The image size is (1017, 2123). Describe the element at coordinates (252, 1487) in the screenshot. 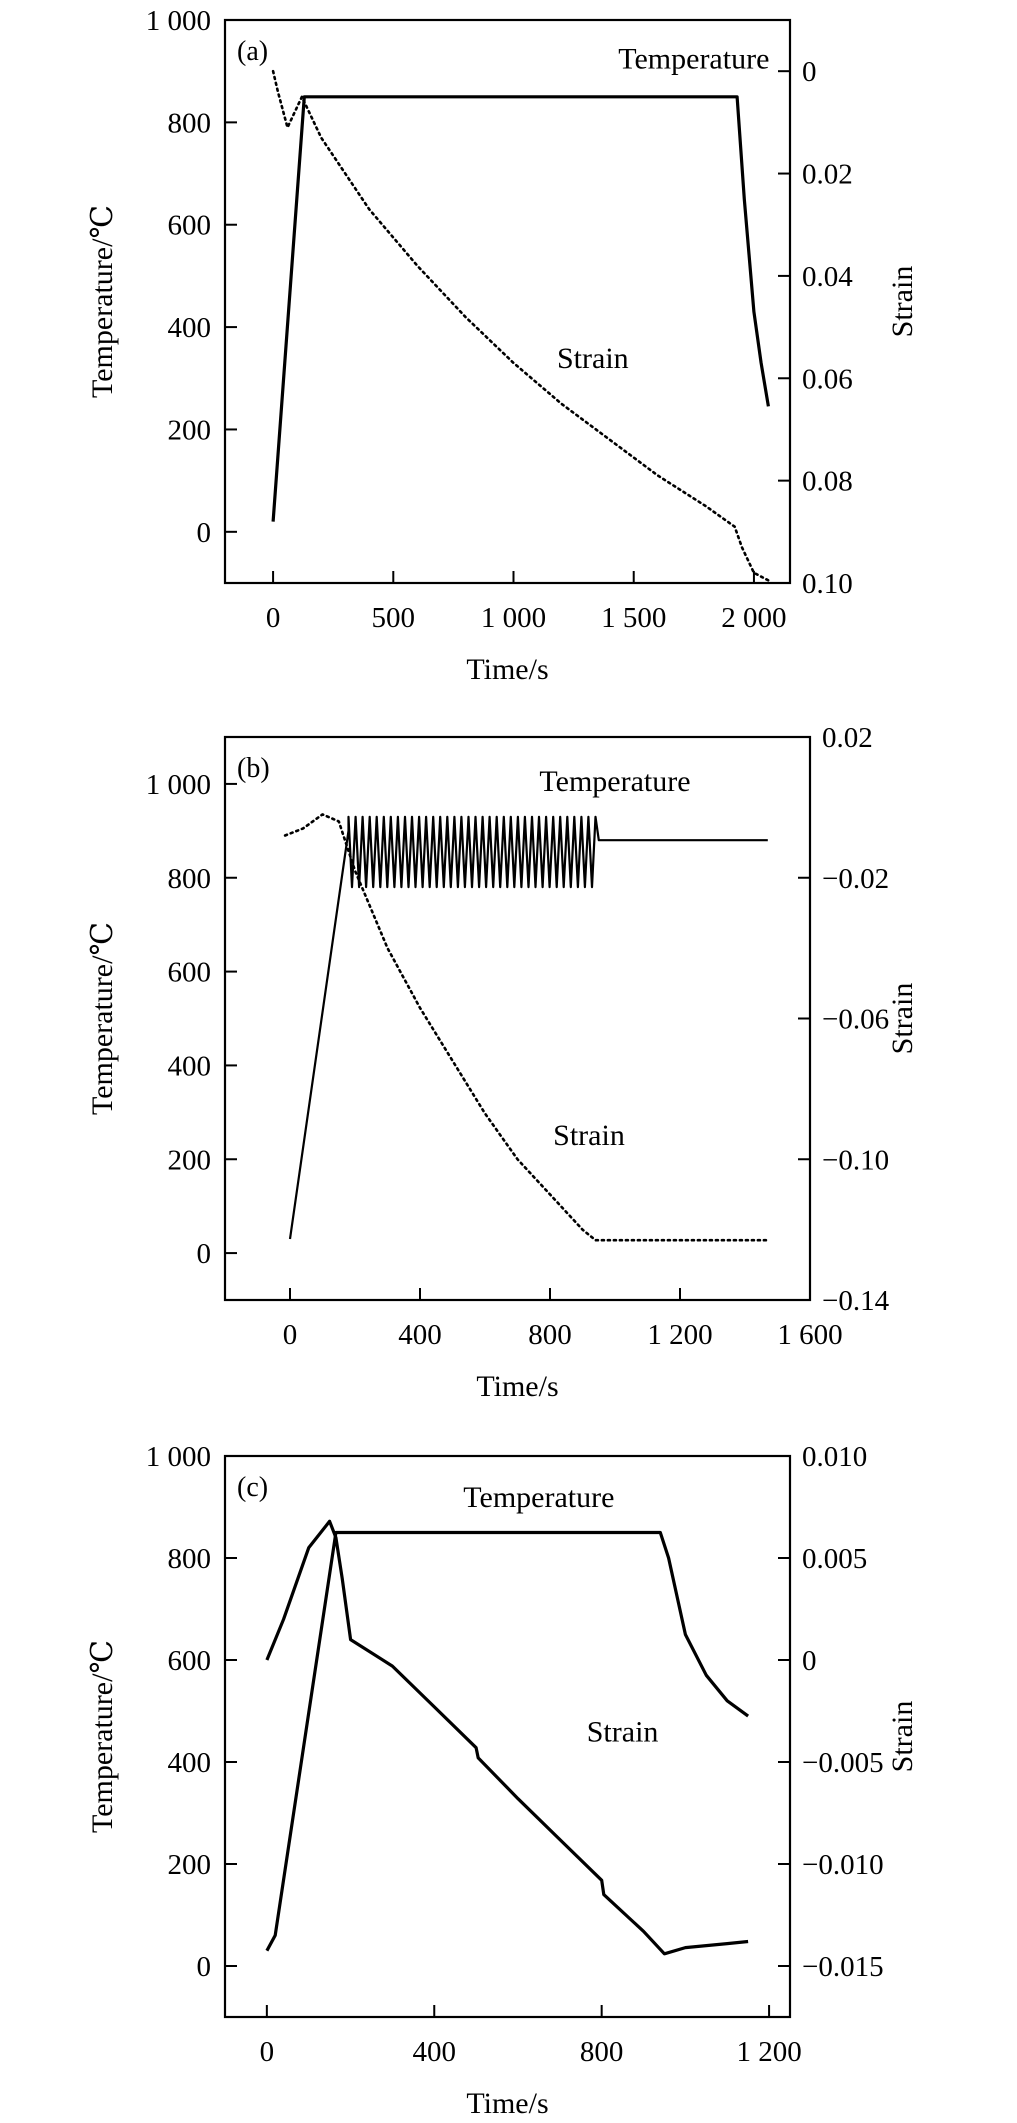

I see `panel-label: (c)` at that location.